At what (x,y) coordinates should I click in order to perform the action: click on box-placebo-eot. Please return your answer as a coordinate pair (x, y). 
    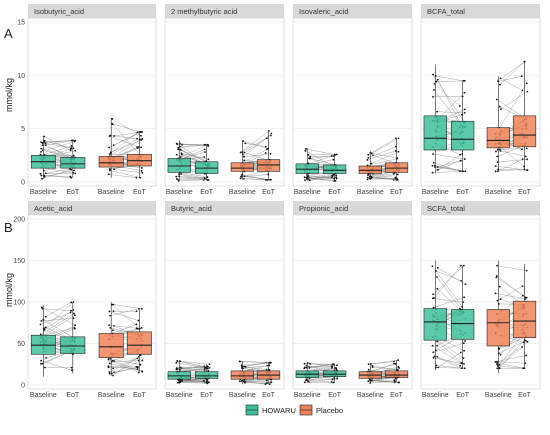
    Looking at the image, I should click on (524, 131).